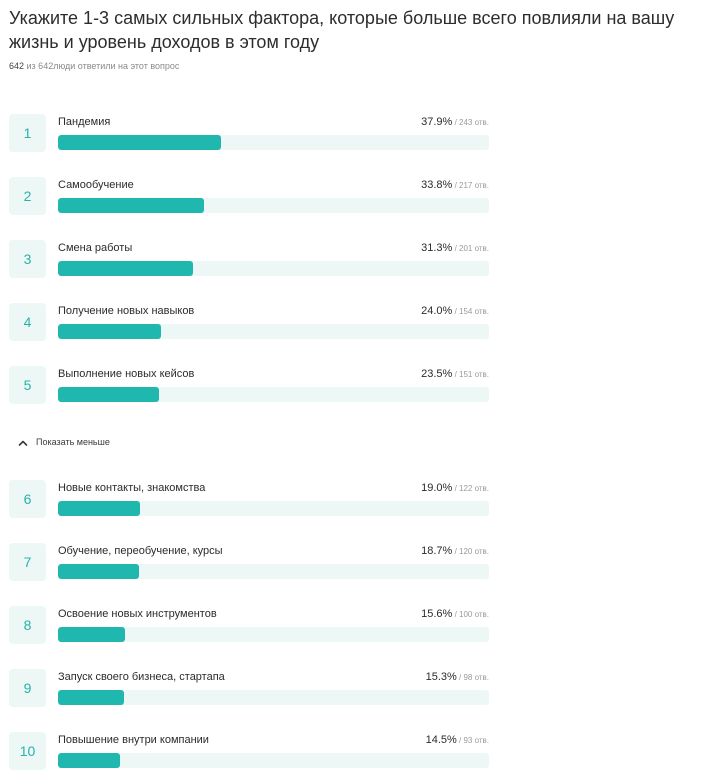 The height and width of the screenshot is (784, 709). Describe the element at coordinates (249, 197) in the screenshot. I see `answer-row: 2 Самообучение 33.8% / 217 отв.` at that location.